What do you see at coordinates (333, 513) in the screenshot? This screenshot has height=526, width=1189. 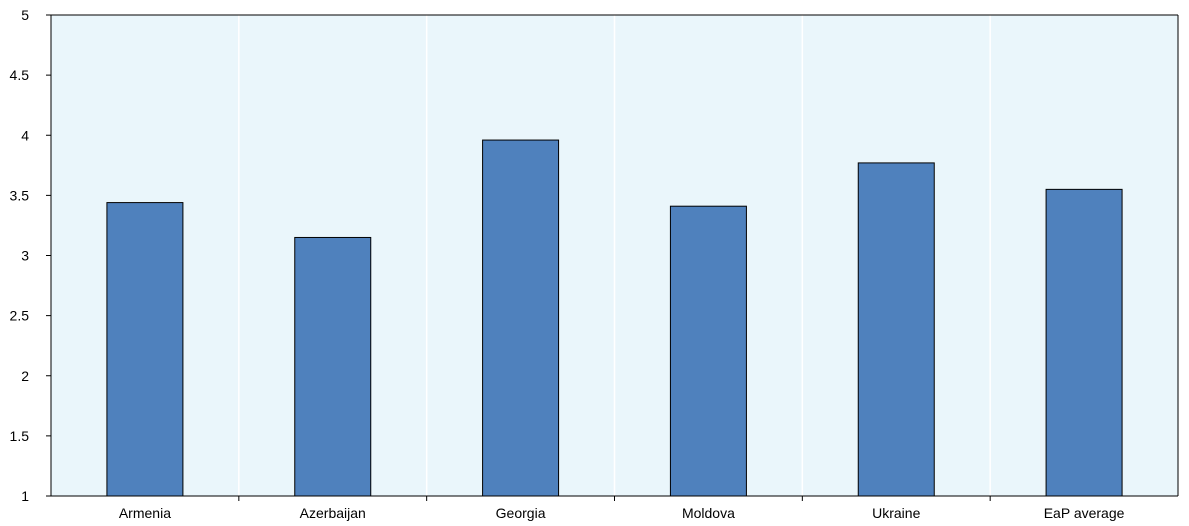 I see `x-tick-label: Azerbaijan` at bounding box center [333, 513].